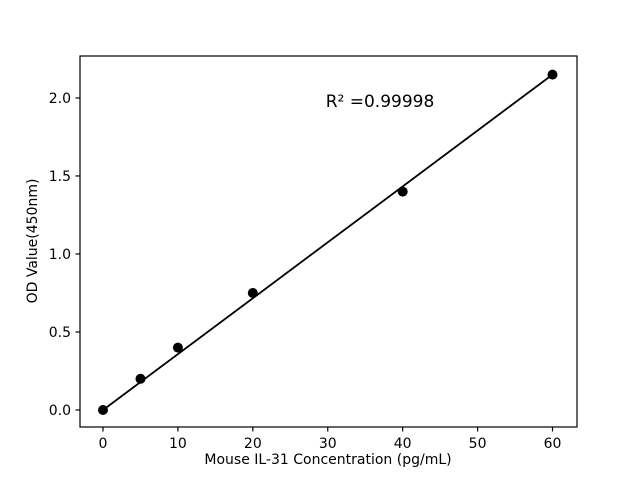 The height and width of the screenshot is (480, 640). What do you see at coordinates (178, 444) in the screenshot?
I see `x-tick-label-10: 10` at bounding box center [178, 444].